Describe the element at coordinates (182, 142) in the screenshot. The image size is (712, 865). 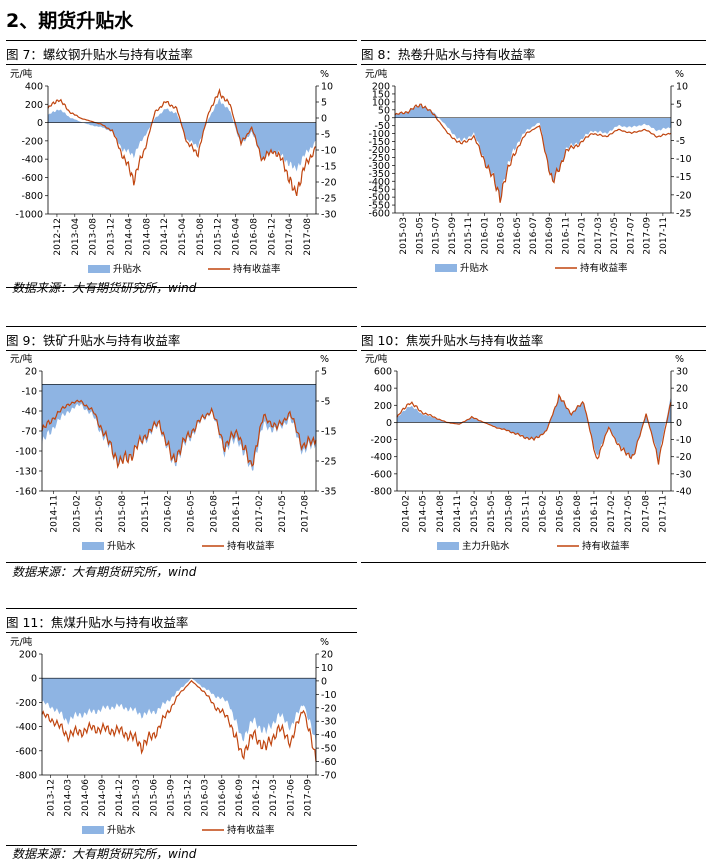
I see `line-series-path` at that location.